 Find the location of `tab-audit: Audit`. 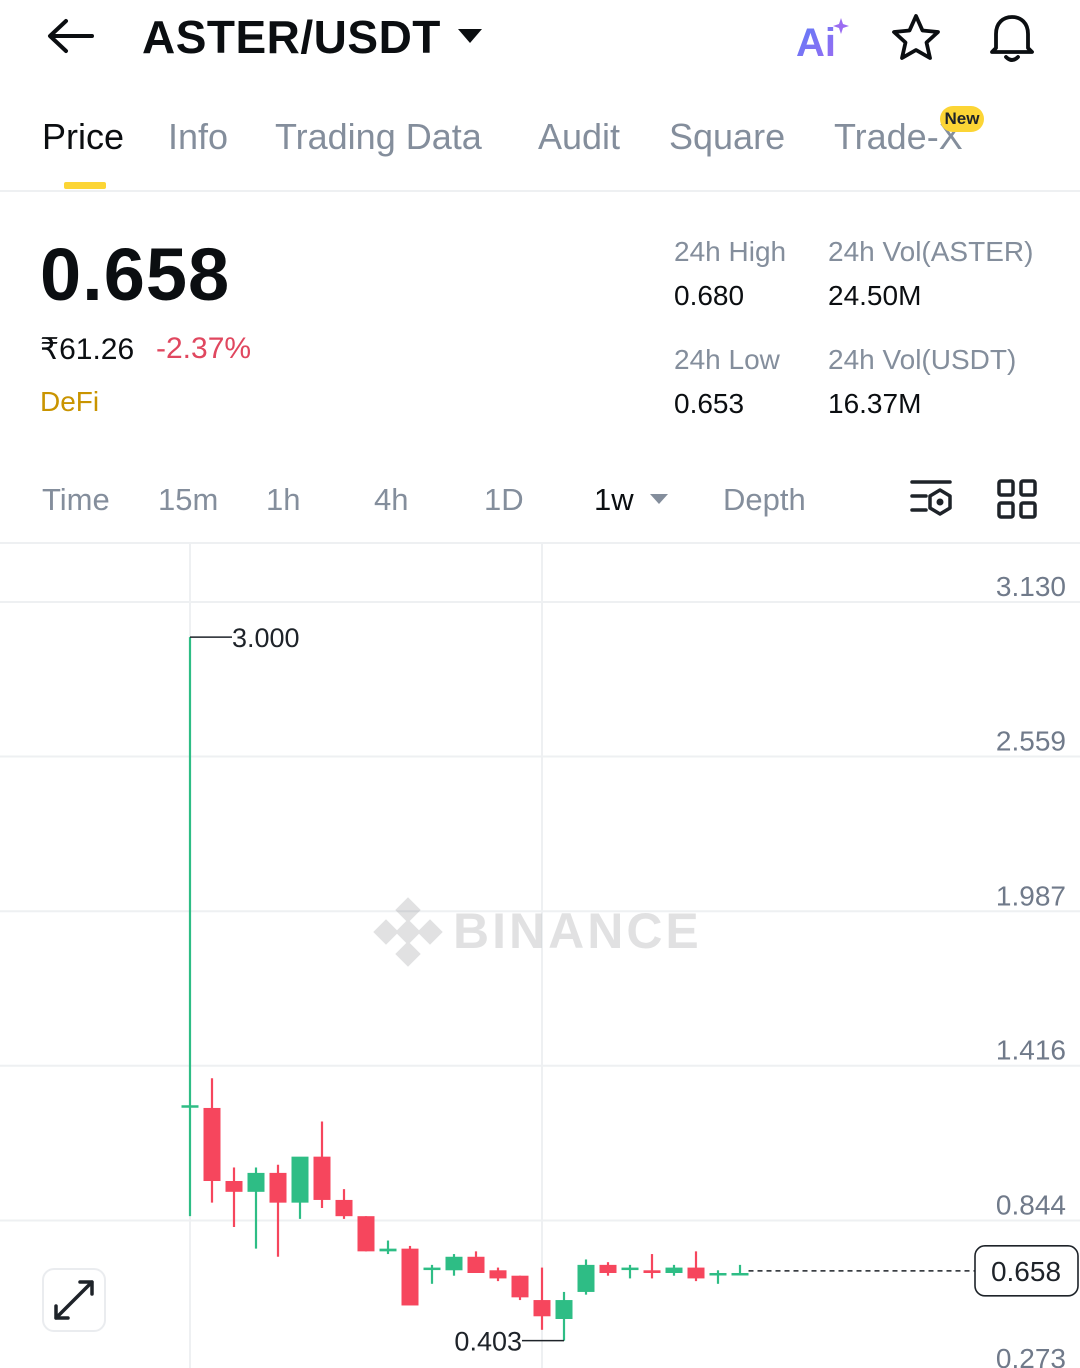

tab-audit: Audit is located at coordinates (579, 136).